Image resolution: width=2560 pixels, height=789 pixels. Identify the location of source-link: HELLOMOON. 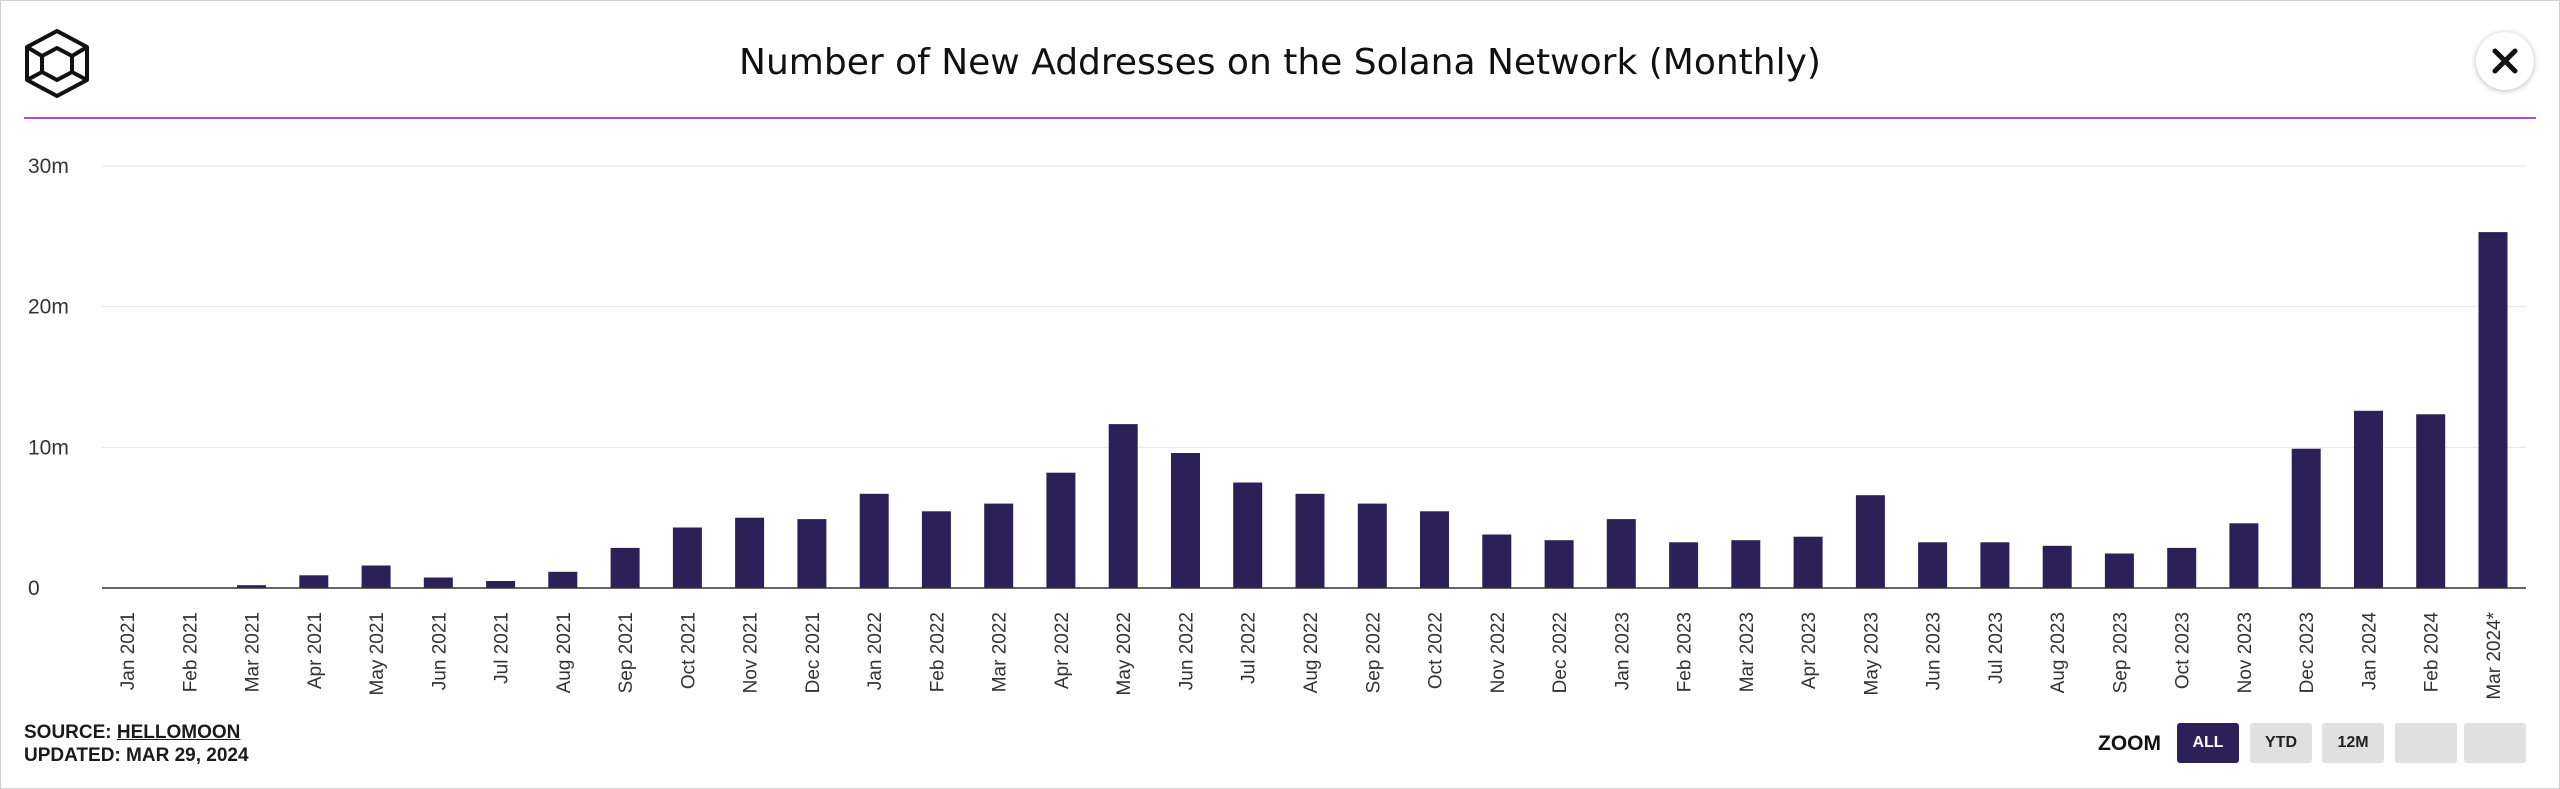
(178, 732).